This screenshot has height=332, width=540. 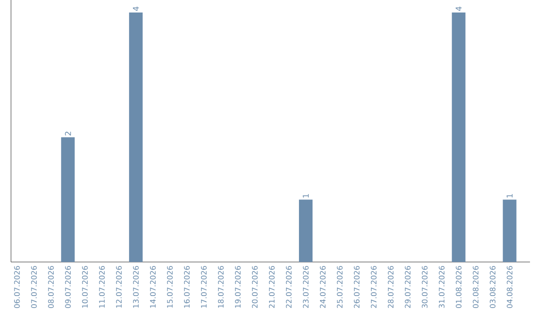 What do you see at coordinates (67, 134) in the screenshot?
I see `data-label: 2` at bounding box center [67, 134].